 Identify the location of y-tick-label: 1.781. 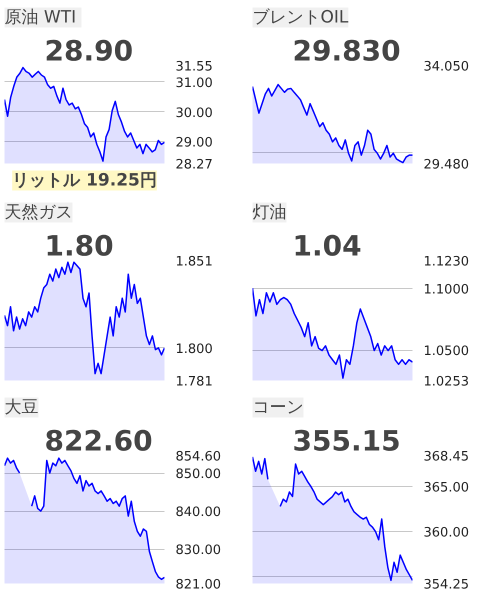
(194, 382).